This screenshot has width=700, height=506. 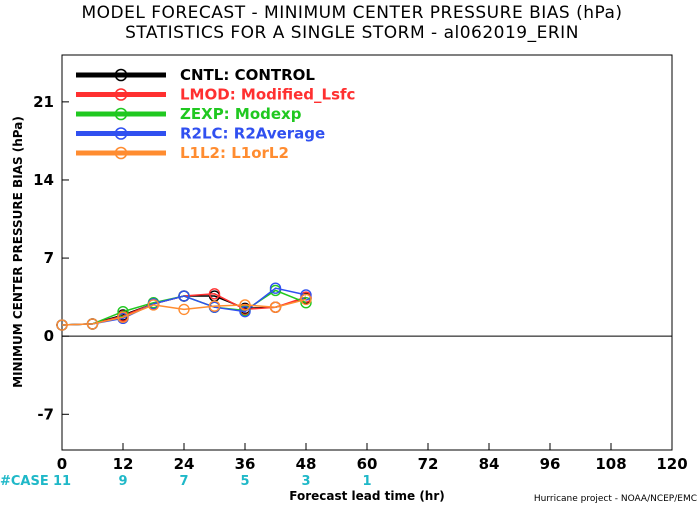 I want to click on x-axis: 0 12 24 36 48 60 72 84 96 108 120, so click(x=372, y=458).